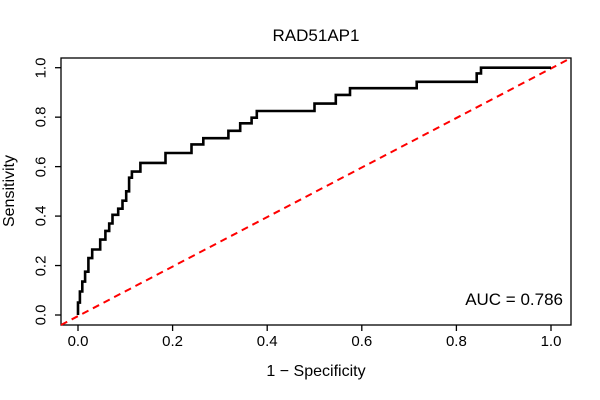  I want to click on plot-title: RAD51AP1, so click(316, 35).